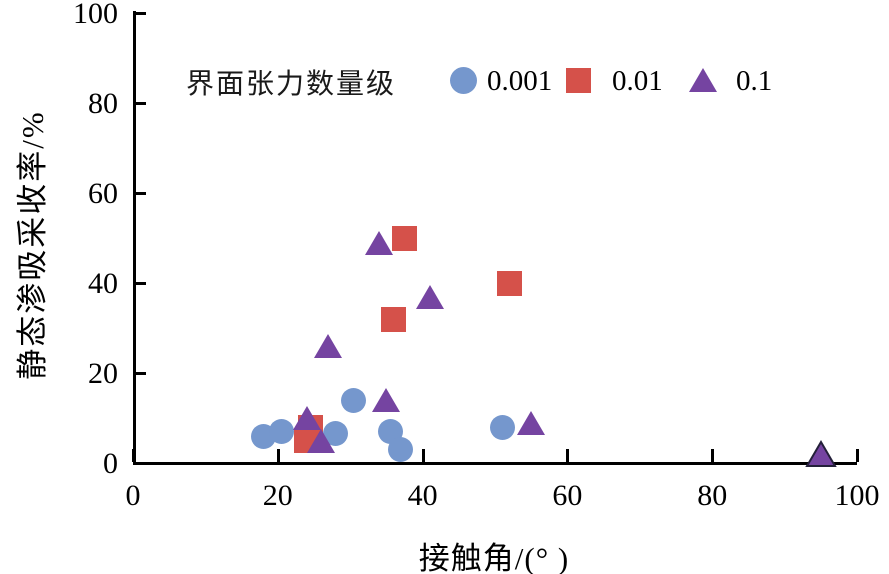 The height and width of the screenshot is (574, 889). I want to click on legend-marker-0.1-triangle-icon, so click(703, 80).